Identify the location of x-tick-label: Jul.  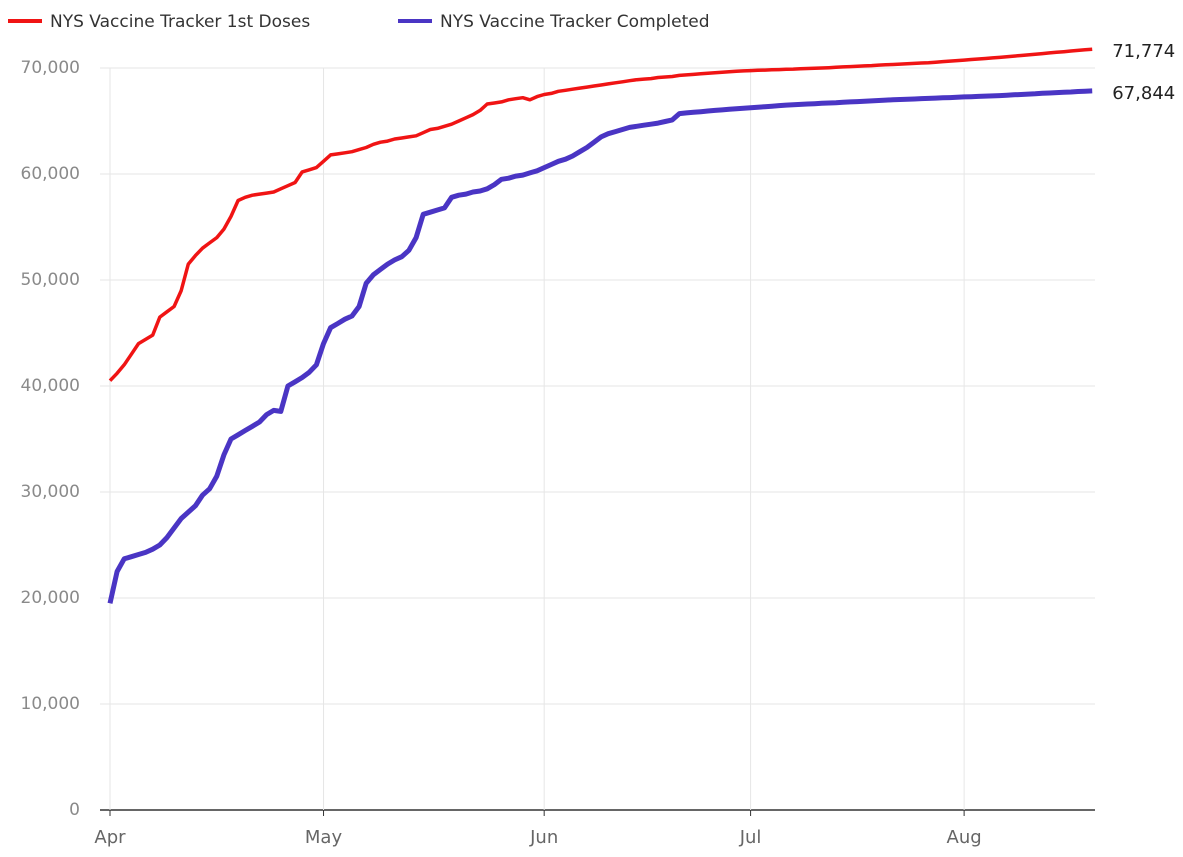
(750, 837).